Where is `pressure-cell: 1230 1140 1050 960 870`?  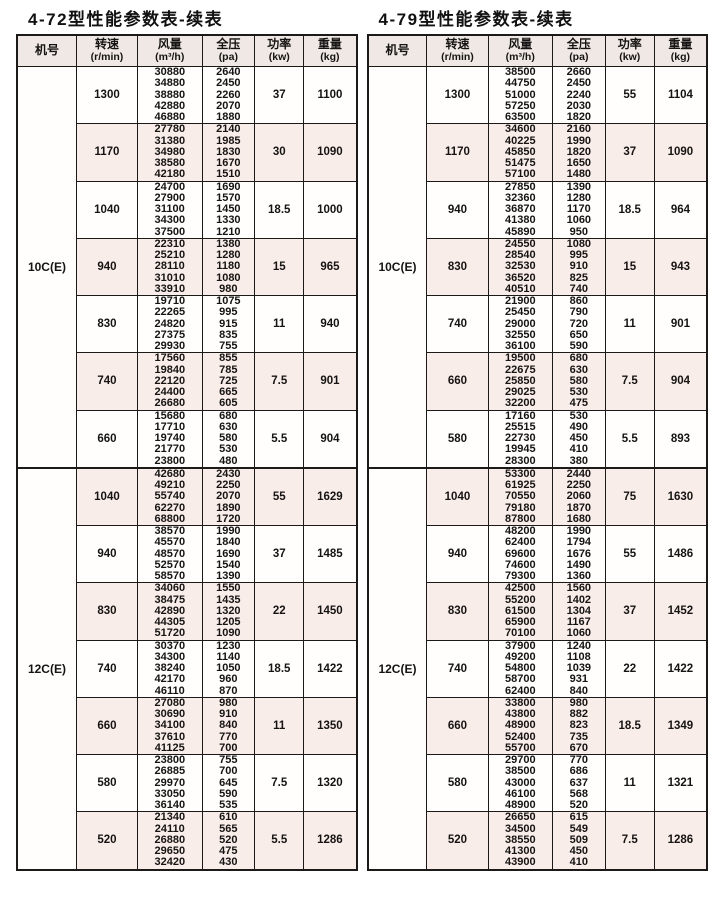
pressure-cell: 1230 1140 1050 960 870 is located at coordinates (228, 668).